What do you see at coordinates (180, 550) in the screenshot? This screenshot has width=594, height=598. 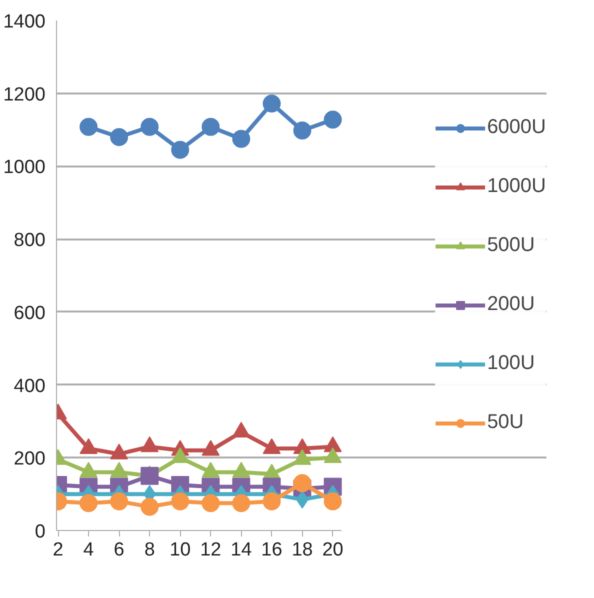 I see `x-tick-label: 10` at bounding box center [180, 550].